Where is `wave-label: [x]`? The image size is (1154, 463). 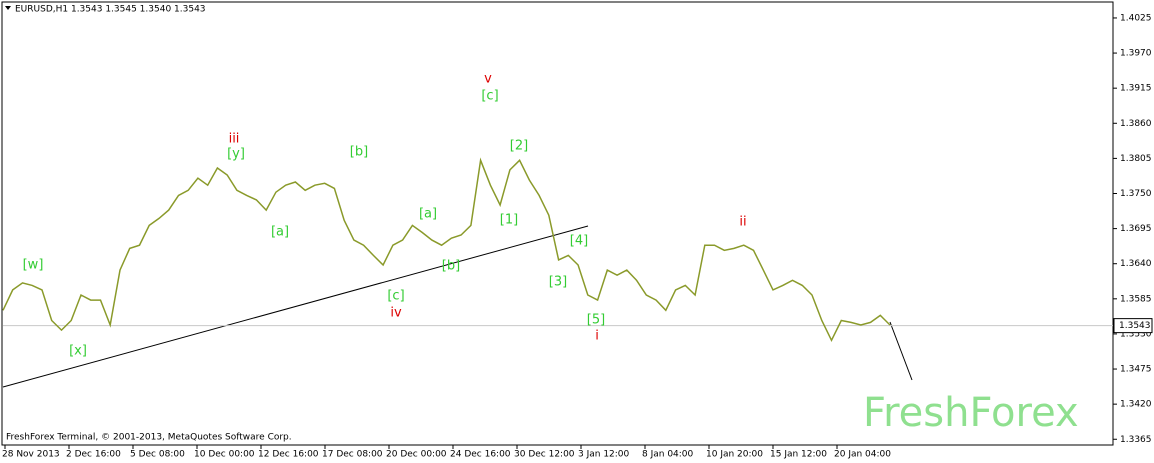 wave-label: [x] is located at coordinates (78, 351).